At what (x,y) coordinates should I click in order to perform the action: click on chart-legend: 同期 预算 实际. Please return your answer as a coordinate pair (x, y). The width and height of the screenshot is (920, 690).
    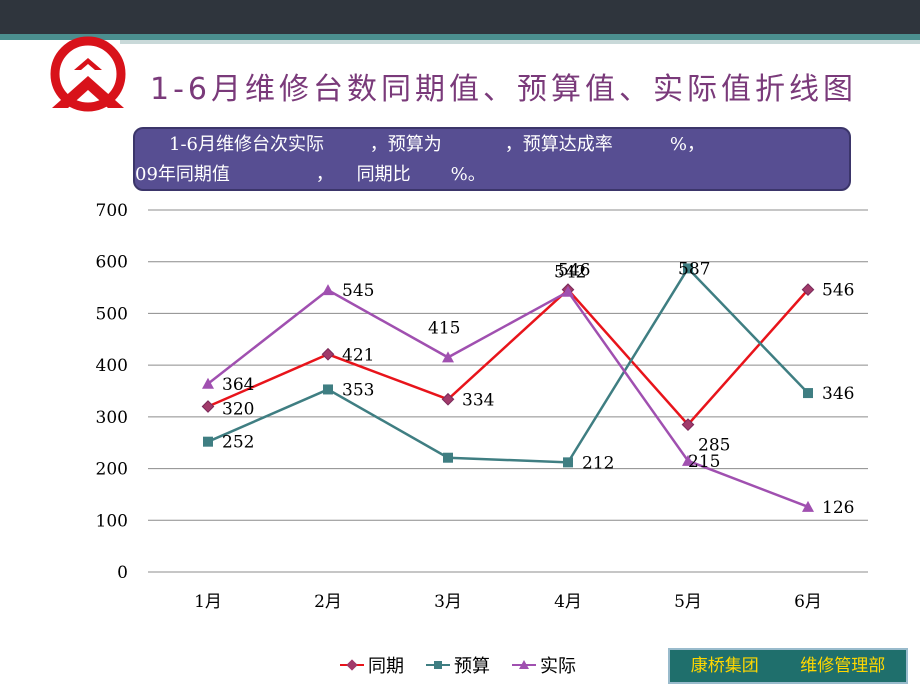
    Looking at the image, I should click on (458, 665).